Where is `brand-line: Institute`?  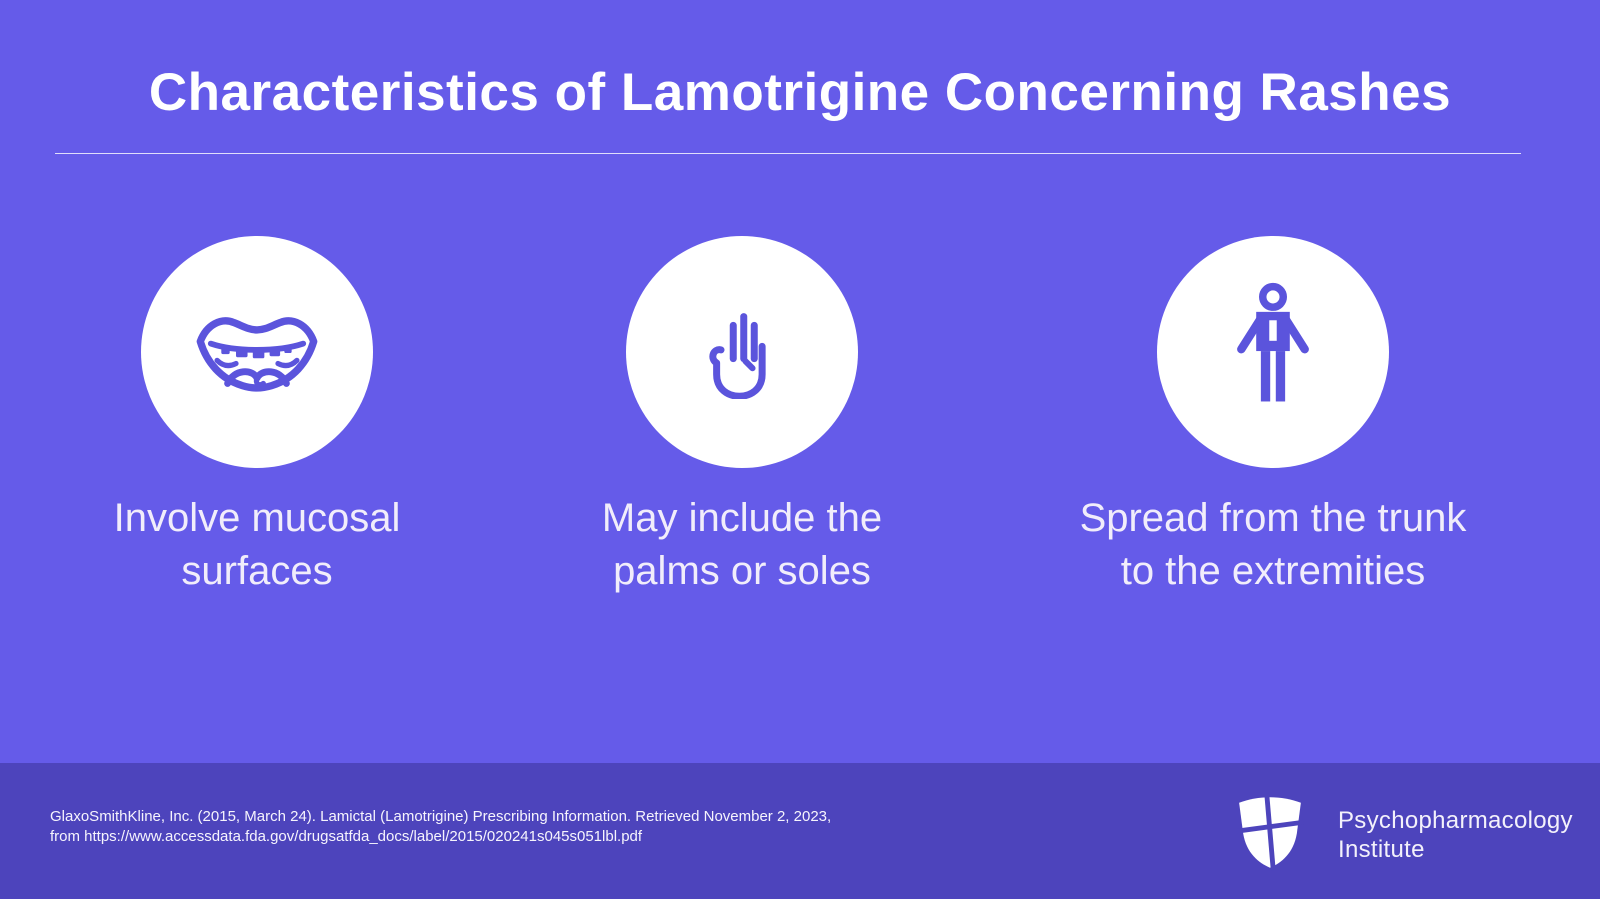
brand-line: Institute is located at coordinates (1381, 849).